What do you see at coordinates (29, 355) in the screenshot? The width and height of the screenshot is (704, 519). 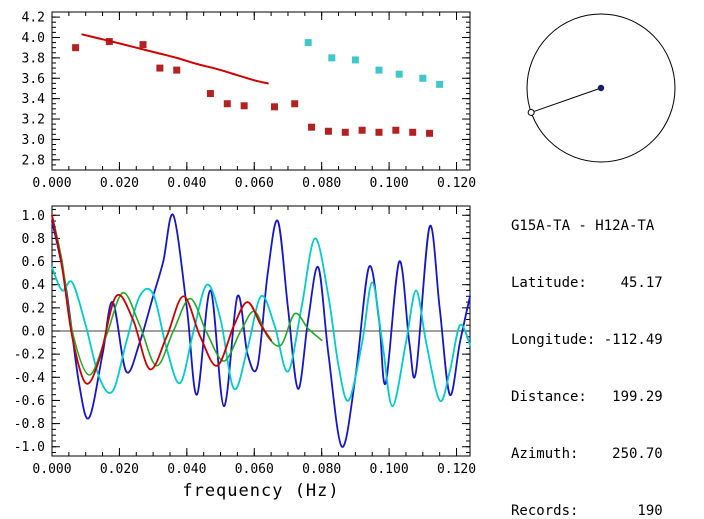 I see `y-tick-label: -0.2` at bounding box center [29, 355].